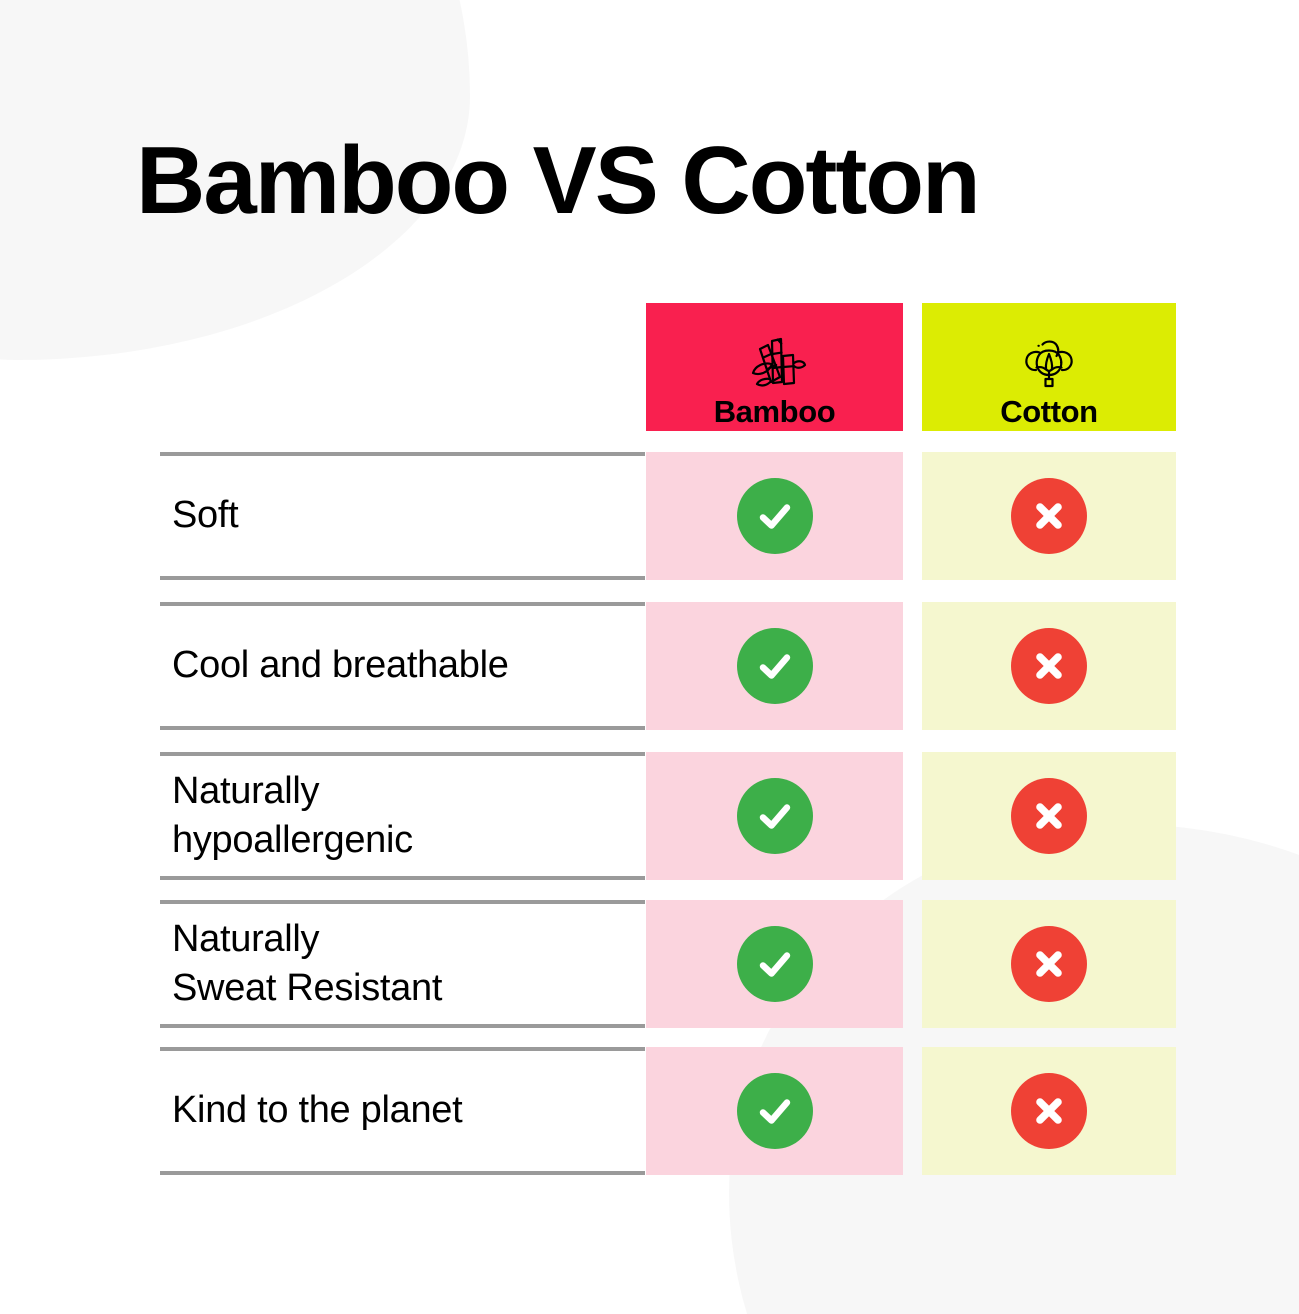  I want to click on feature-label-line: hypoallergenic, so click(292, 840).